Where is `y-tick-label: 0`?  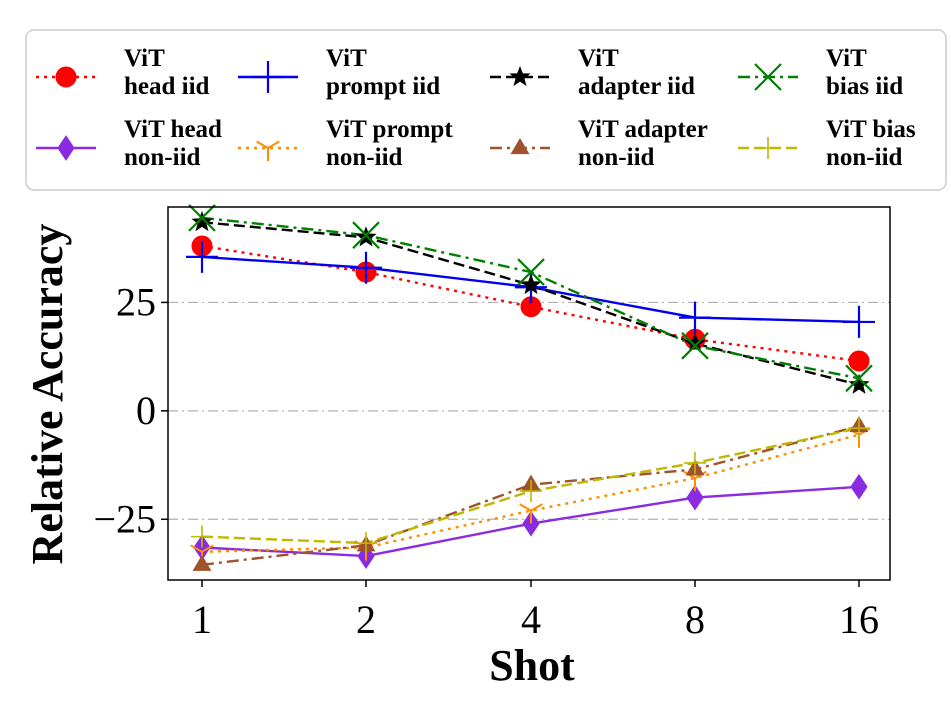 y-tick-label: 0 is located at coordinates (146, 410).